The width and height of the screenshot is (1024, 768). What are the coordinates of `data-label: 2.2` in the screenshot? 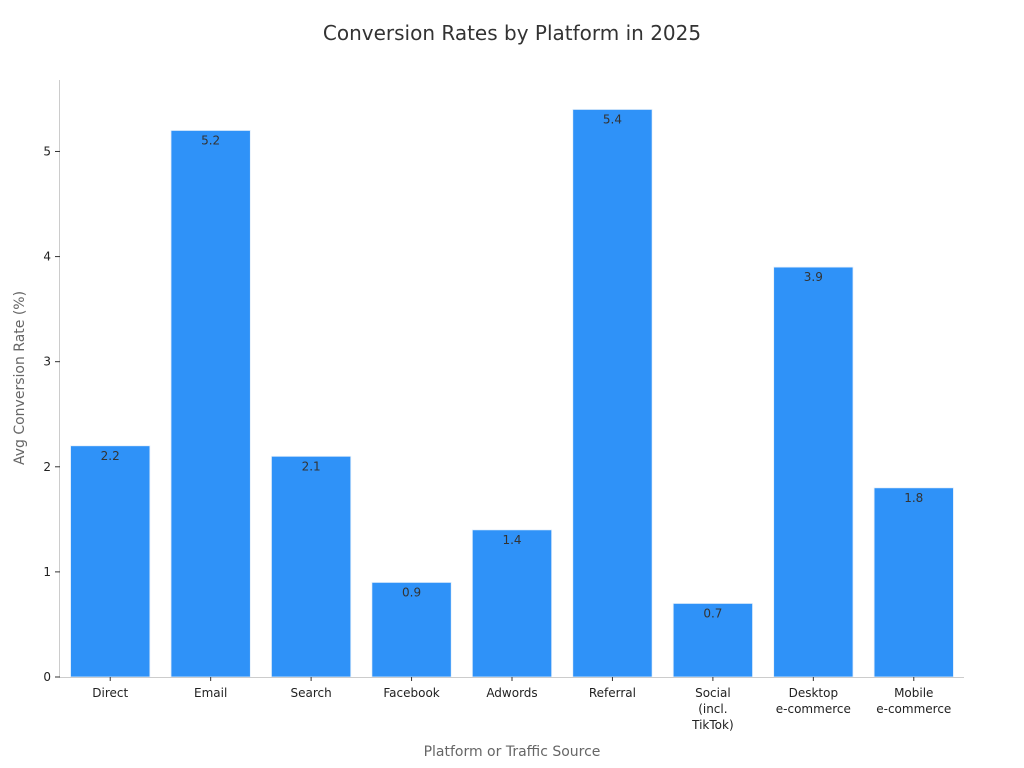 It's located at (110, 456).